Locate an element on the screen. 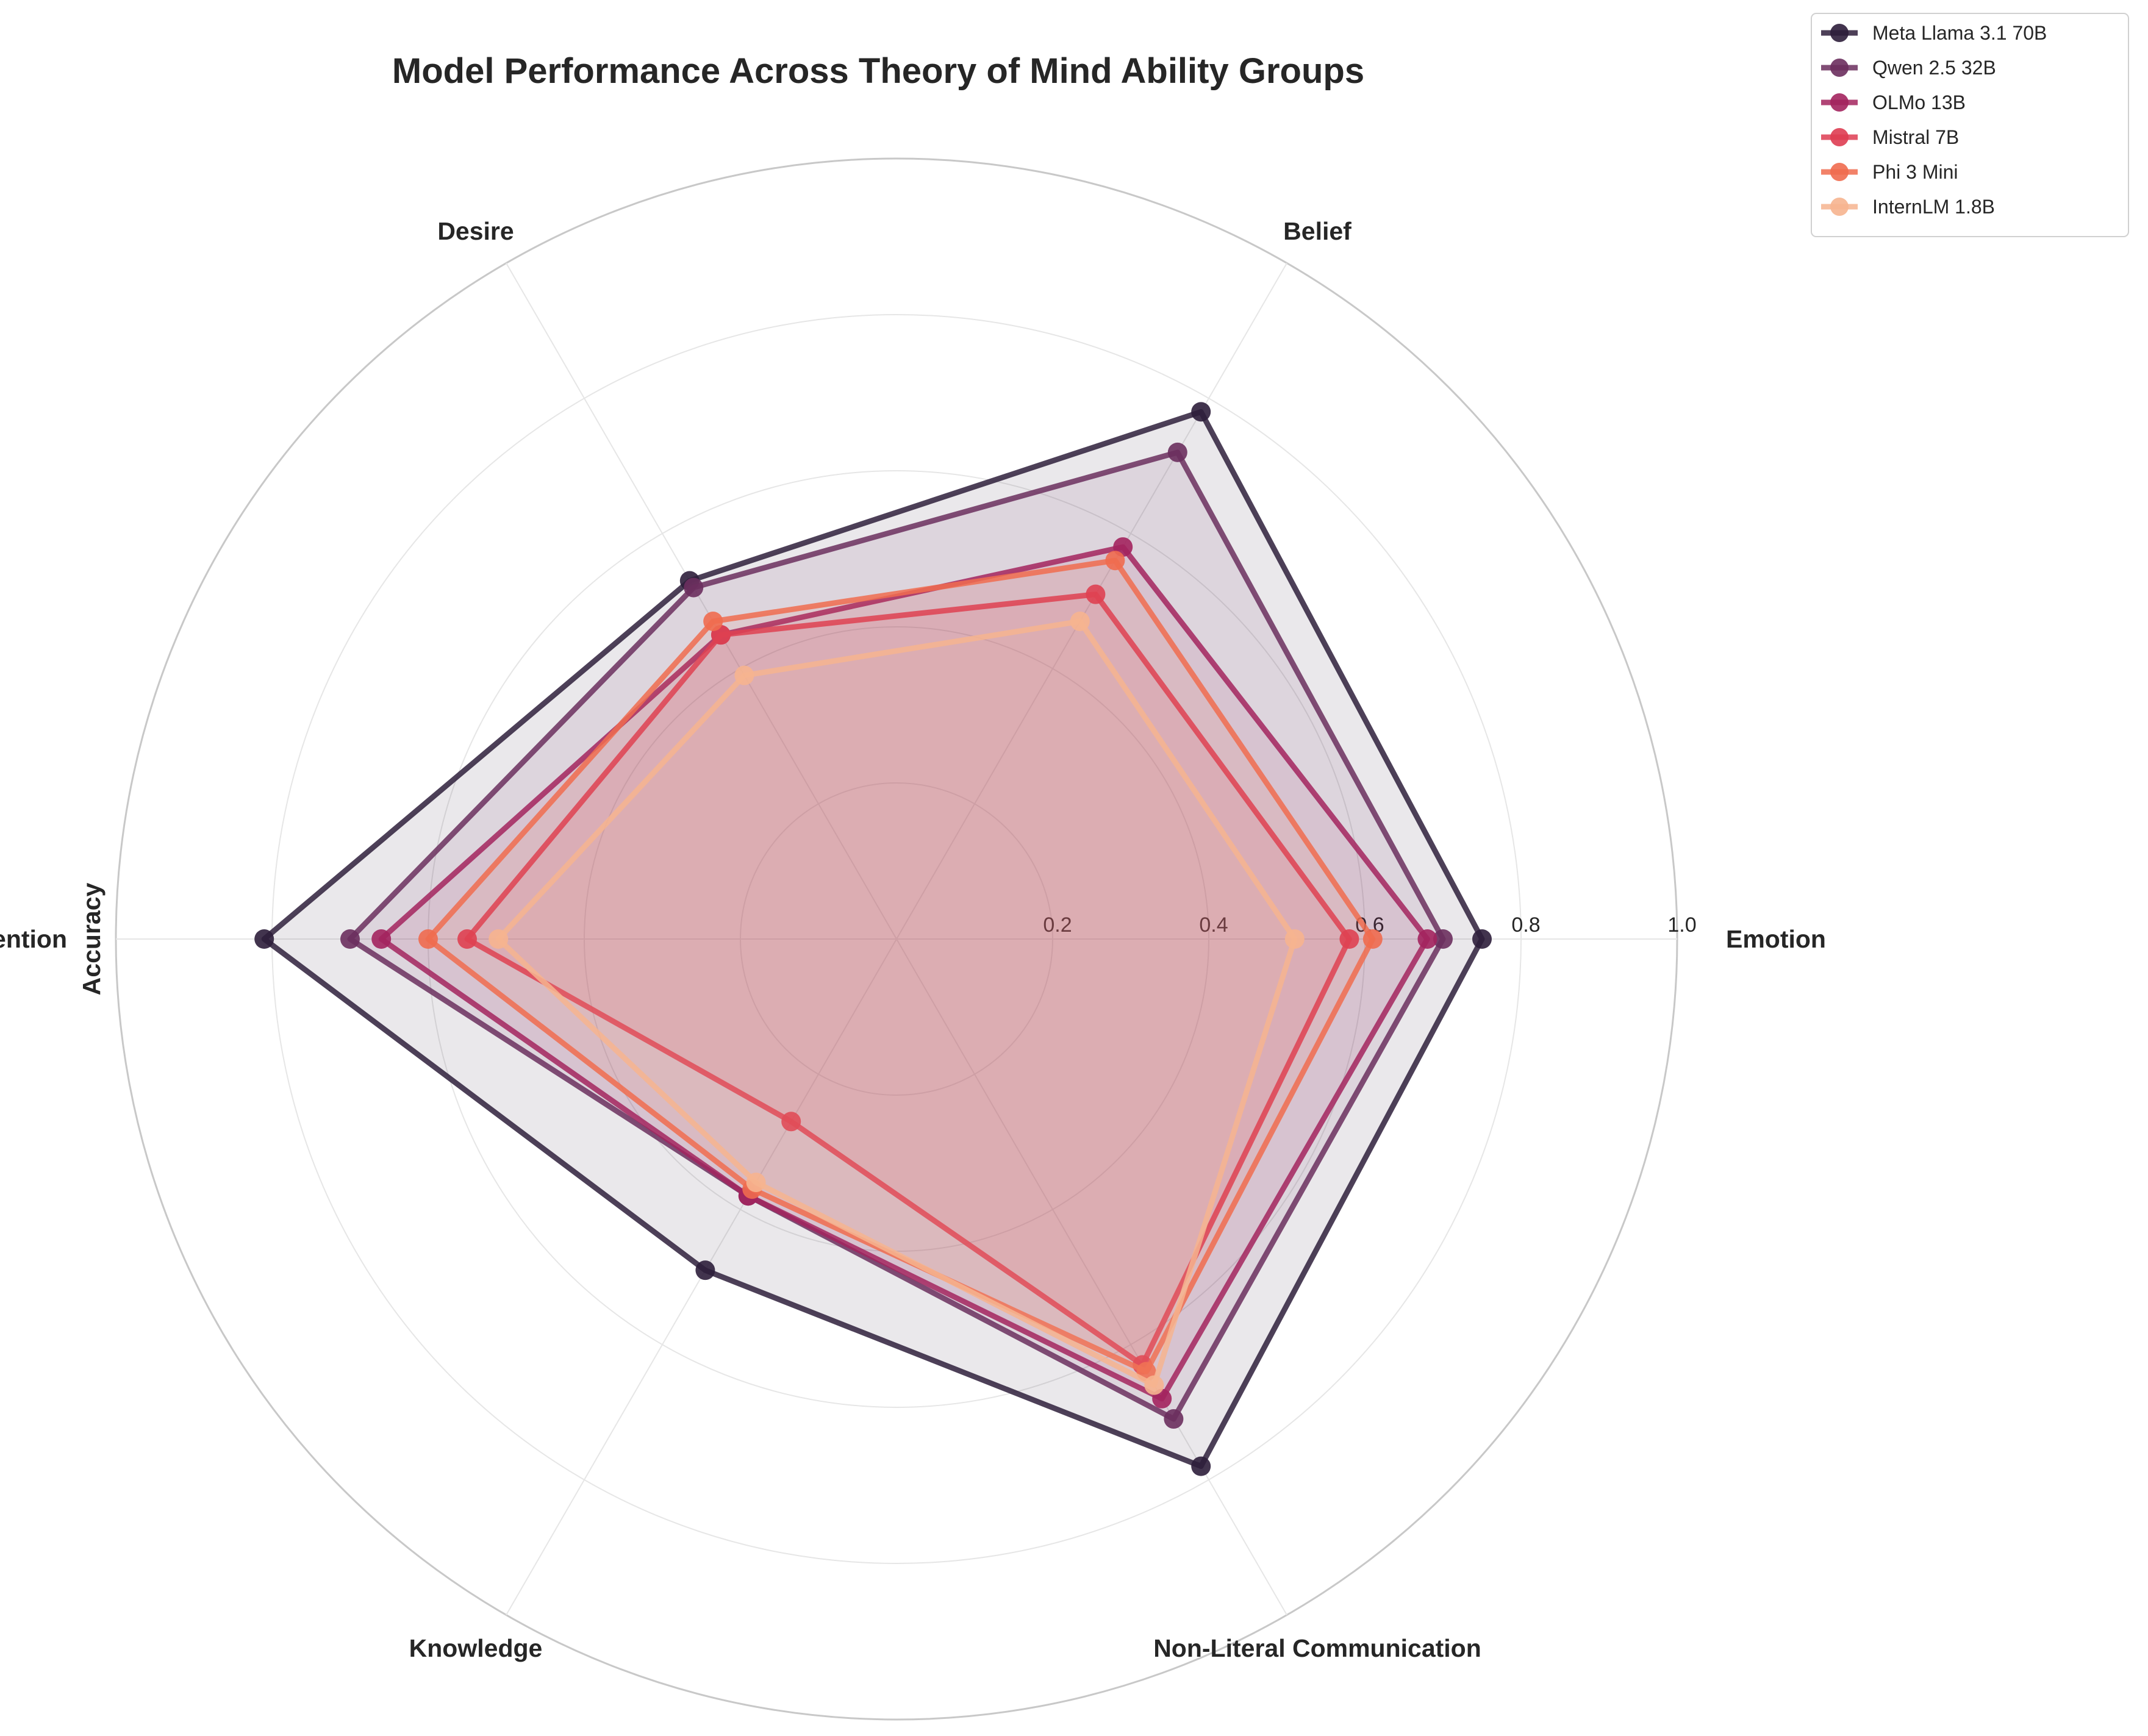 The width and height of the screenshot is (2148, 1736). category-label: Emotion is located at coordinates (1776, 939).